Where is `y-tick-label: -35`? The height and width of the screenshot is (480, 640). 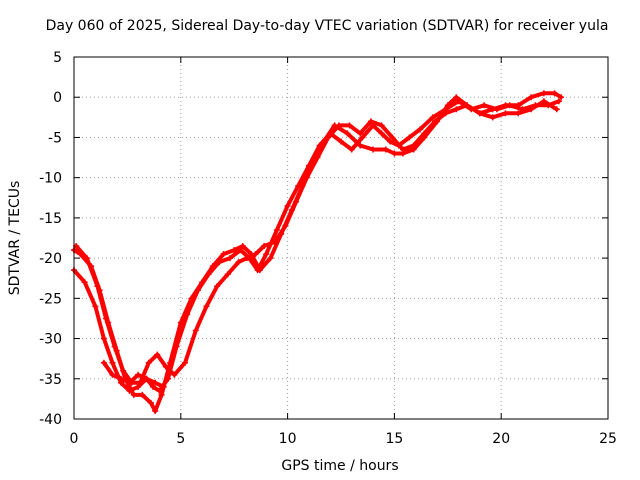
y-tick-label: -35 is located at coordinates (50, 380).